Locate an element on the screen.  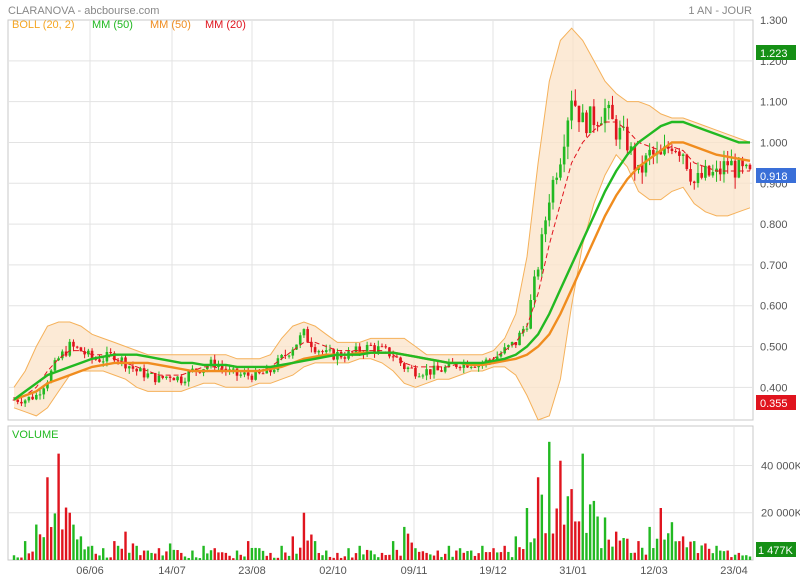
x-tick-label: 14/07 is located at coordinates (172, 571).